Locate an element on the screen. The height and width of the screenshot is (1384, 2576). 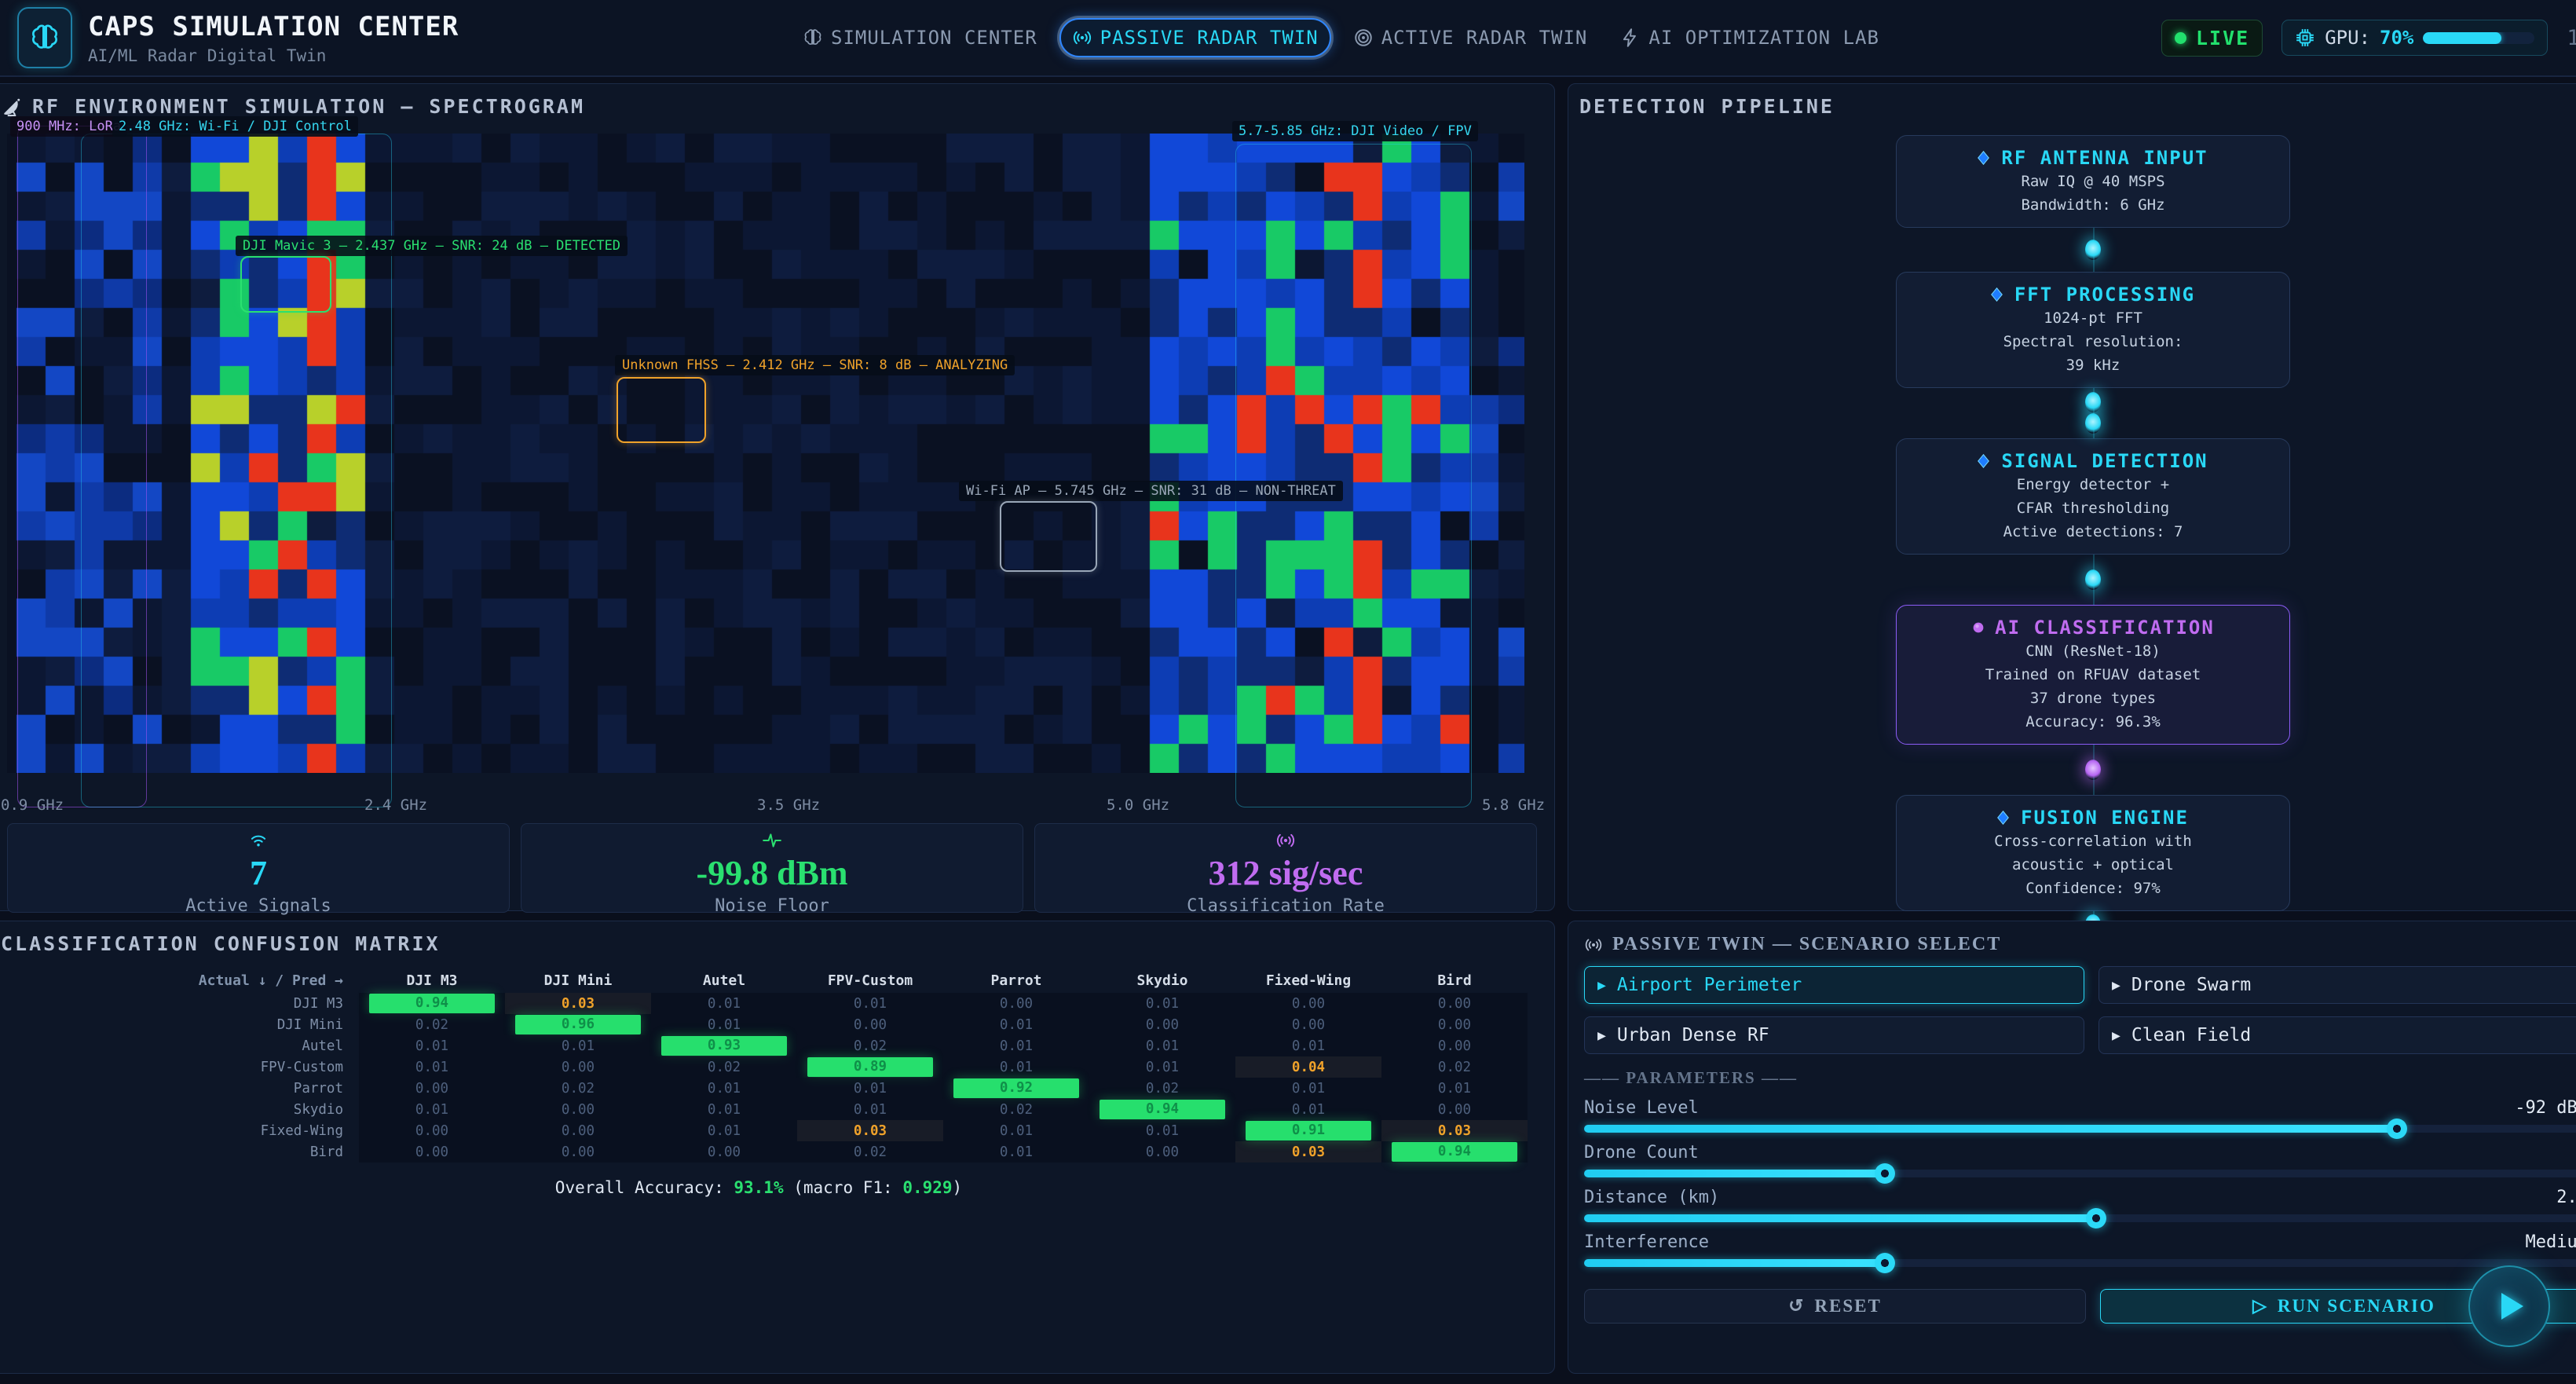
matrix-row-label: Bird is located at coordinates (326, 1152).